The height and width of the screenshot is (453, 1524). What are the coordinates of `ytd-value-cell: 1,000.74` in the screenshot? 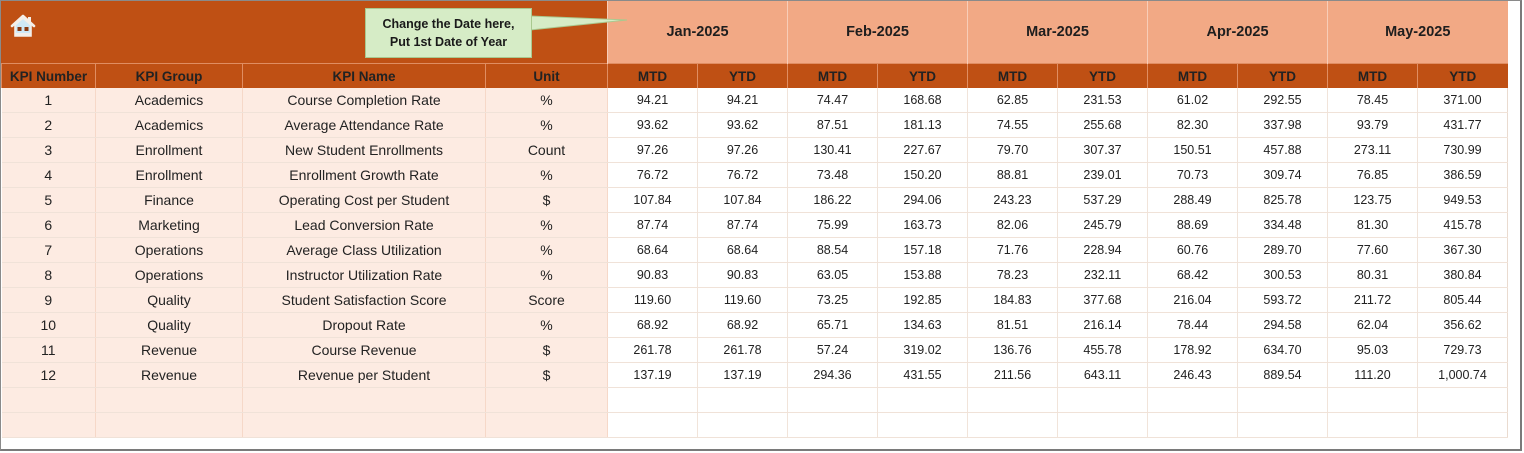 It's located at (1462, 375).